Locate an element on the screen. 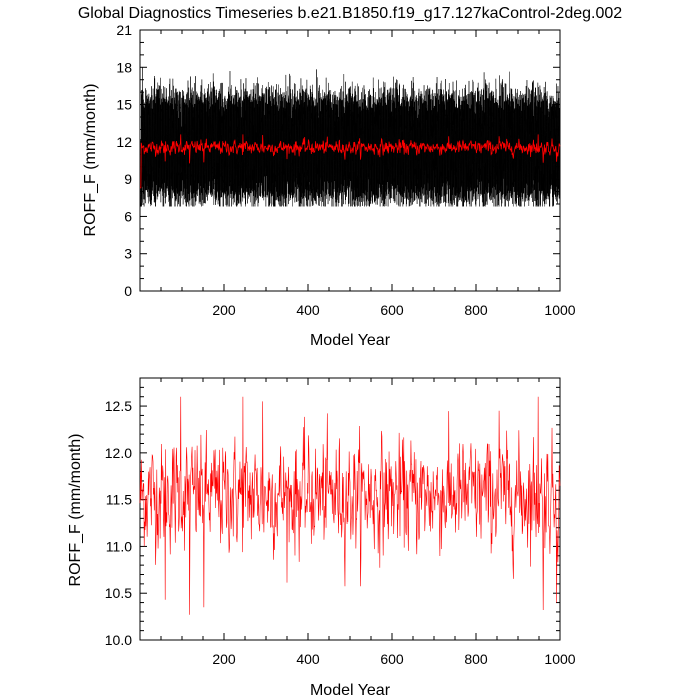  y-tick-label: 12 is located at coordinates (124, 142).